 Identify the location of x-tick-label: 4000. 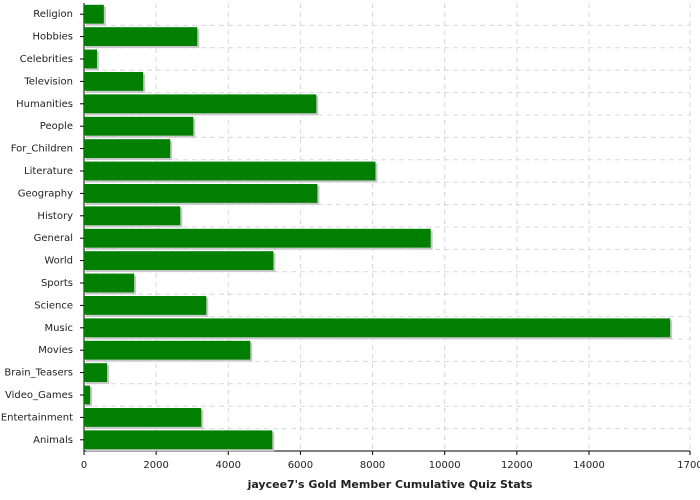
(228, 465).